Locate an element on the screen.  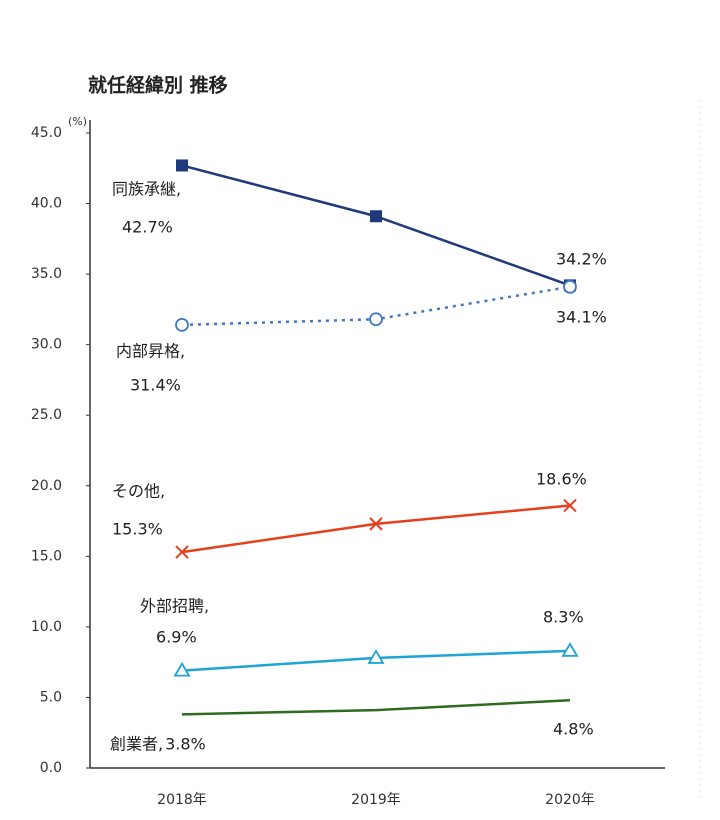
value-label: 42.7% is located at coordinates (147, 227).